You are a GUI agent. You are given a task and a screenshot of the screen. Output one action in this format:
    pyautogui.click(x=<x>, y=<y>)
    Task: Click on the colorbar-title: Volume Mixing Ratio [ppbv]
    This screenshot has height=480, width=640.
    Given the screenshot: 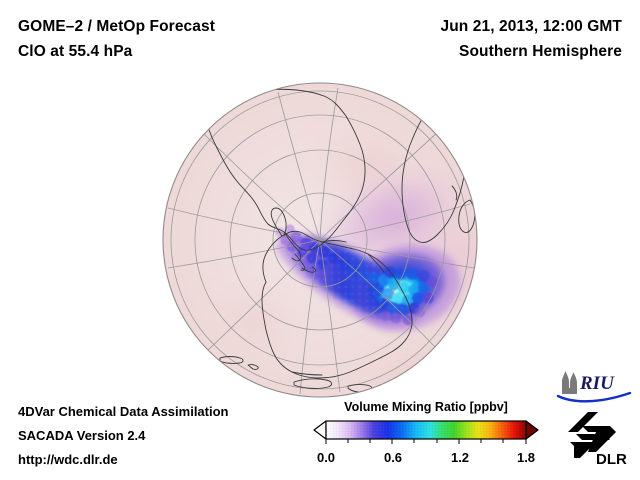 What is the action you would take?
    pyautogui.click(x=426, y=407)
    